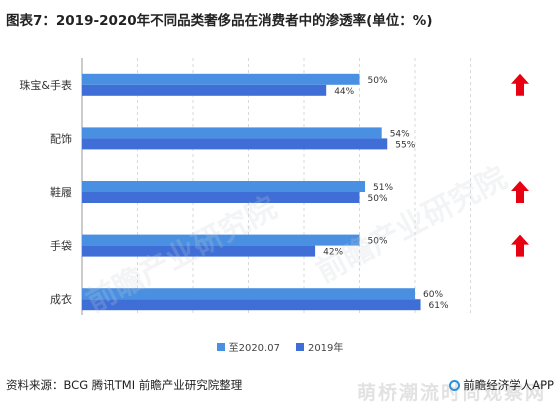 The width and height of the screenshot is (560, 405). Describe the element at coordinates (61, 192) in the screenshot. I see `category-label: 鞋履` at that location.